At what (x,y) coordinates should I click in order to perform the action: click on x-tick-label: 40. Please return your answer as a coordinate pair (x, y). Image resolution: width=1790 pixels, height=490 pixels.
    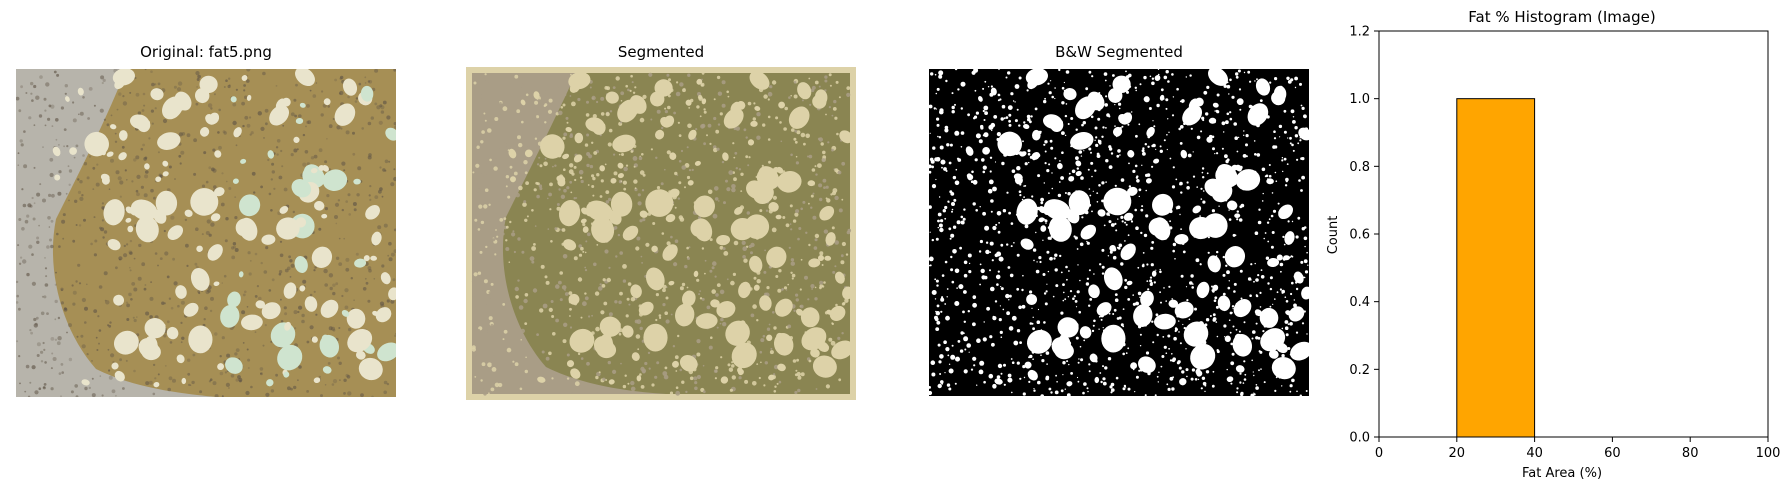
    Looking at the image, I should click on (1534, 453).